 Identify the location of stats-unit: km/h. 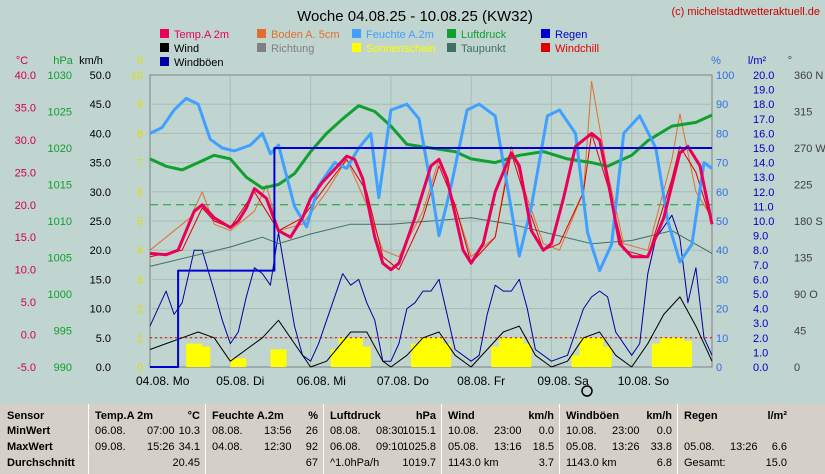
(659, 416).